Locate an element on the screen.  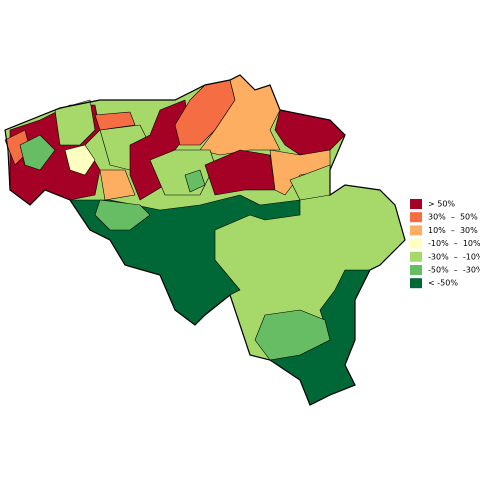
legend-label: 10% – 30% is located at coordinates (453, 230).